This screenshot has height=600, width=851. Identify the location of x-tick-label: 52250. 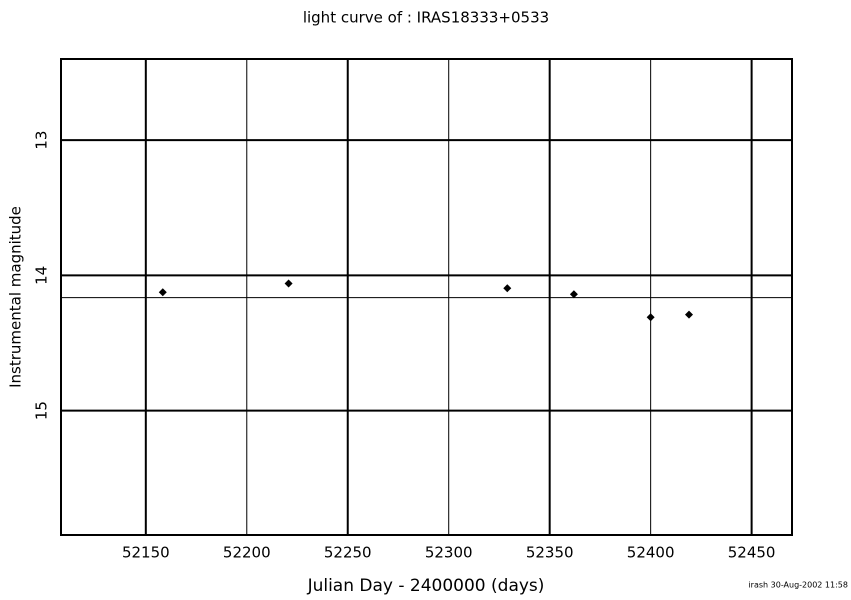
(348, 553).